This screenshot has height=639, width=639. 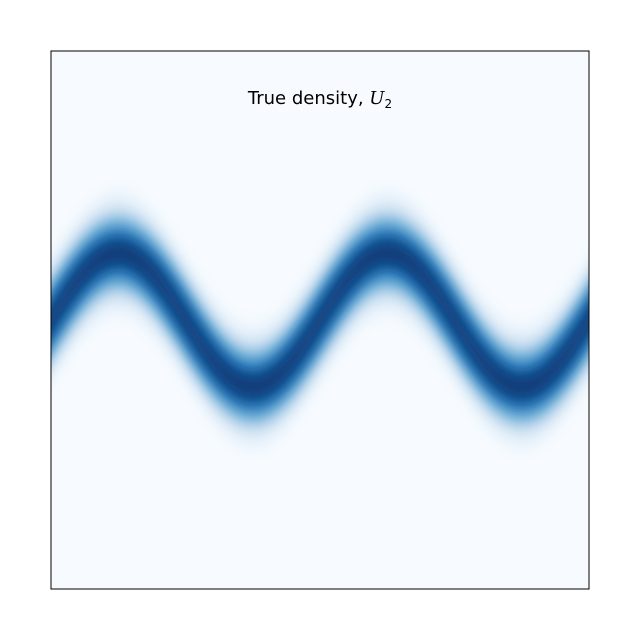 I want to click on title-symbol: U, so click(x=377, y=98).